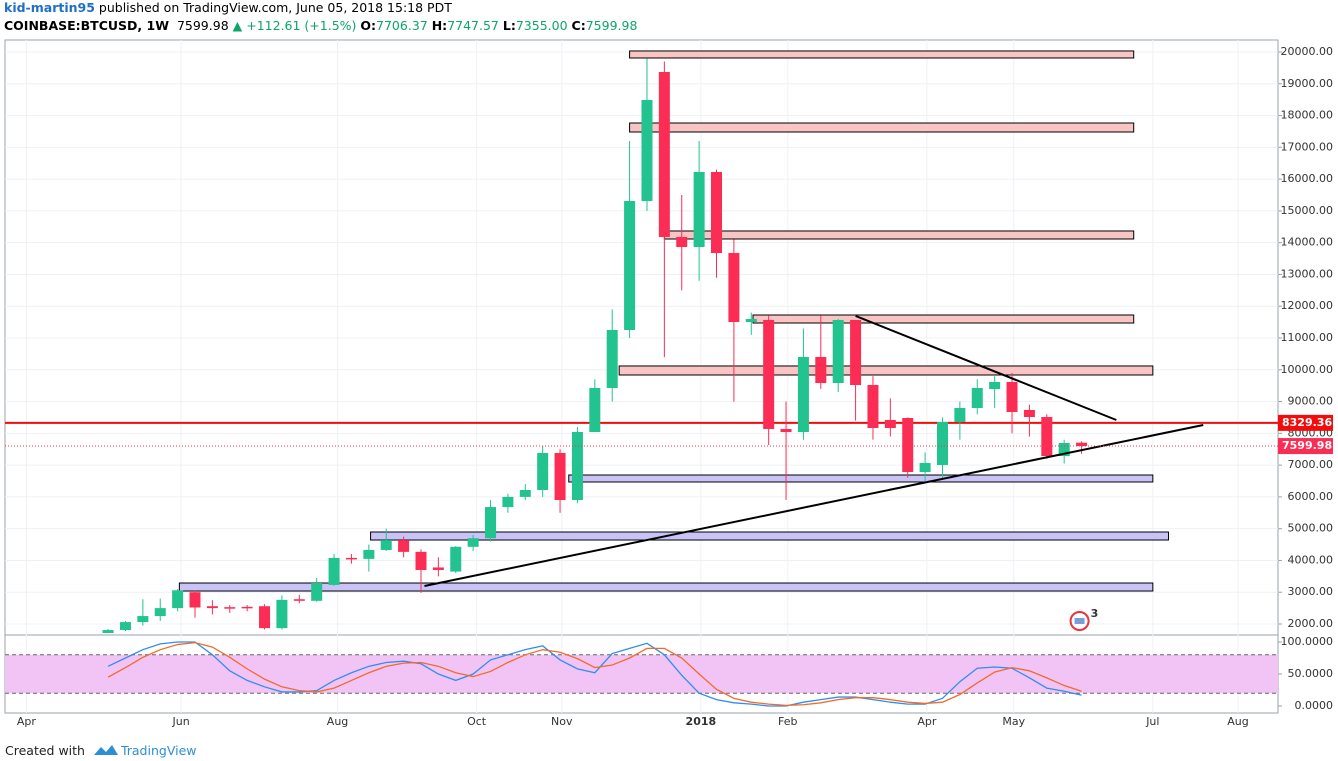  What do you see at coordinates (439, 25) in the screenshot?
I see `ohlc-label: H:` at bounding box center [439, 25].